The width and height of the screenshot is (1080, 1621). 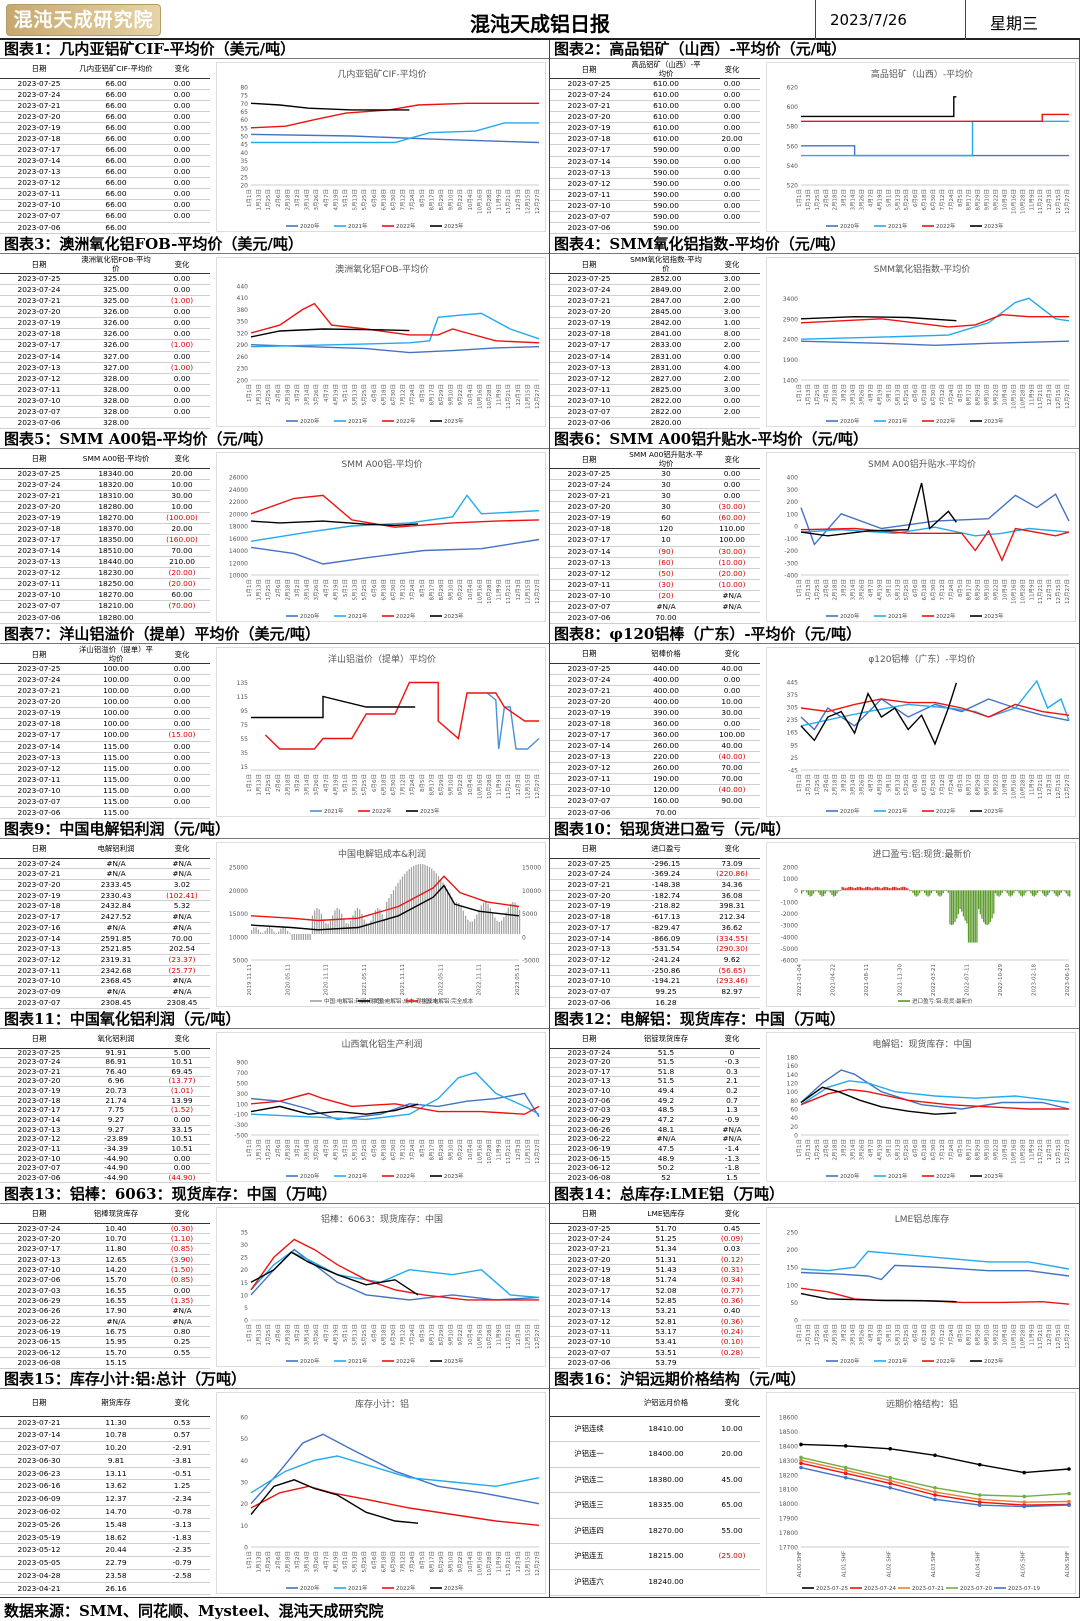 I want to click on x-tick-label: 2月6日, so click(x=826, y=198).